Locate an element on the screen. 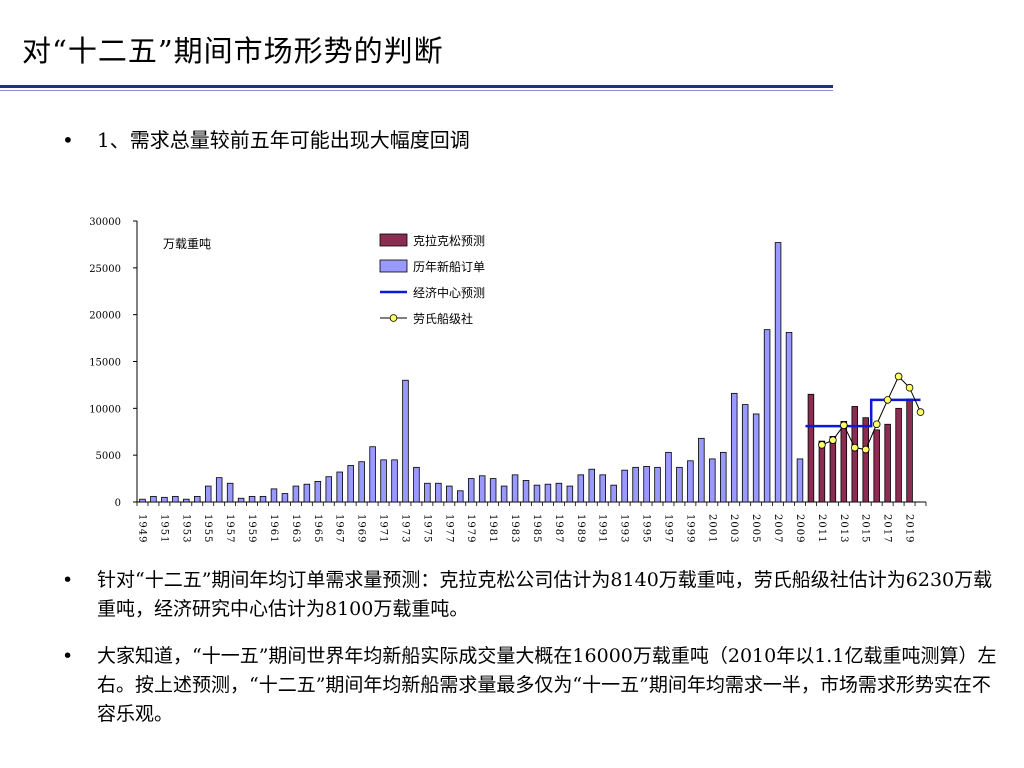 The width and height of the screenshot is (1024, 768). x-tick-label: 1963 is located at coordinates (295, 528).